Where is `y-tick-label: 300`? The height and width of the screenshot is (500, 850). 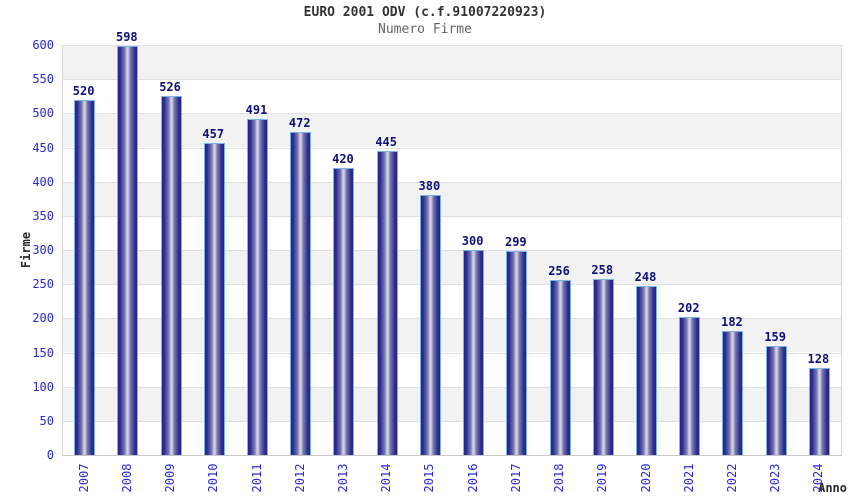
y-tick-label: 300 is located at coordinates (43, 250).